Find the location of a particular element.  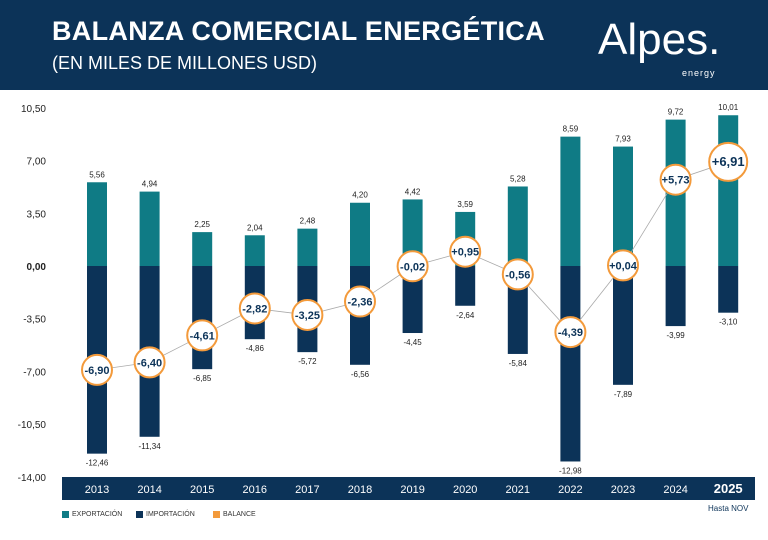

balance-data-label: +6,91 is located at coordinates (728, 161).